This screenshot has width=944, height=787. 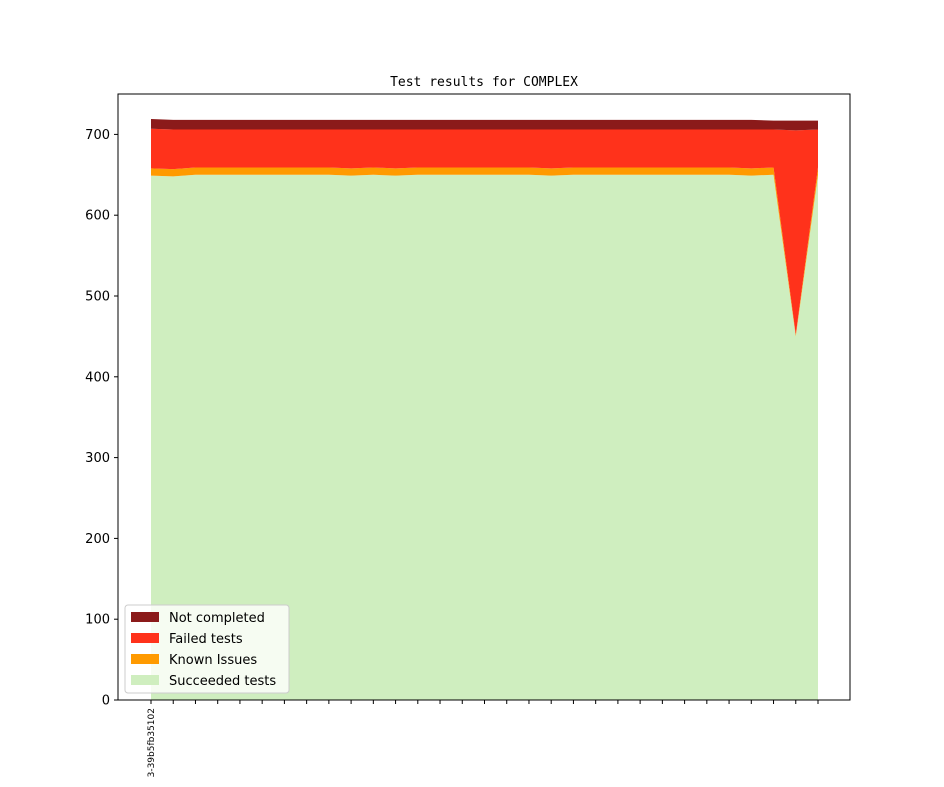 I want to click on y-tick-label-3: 300, so click(x=97, y=458).